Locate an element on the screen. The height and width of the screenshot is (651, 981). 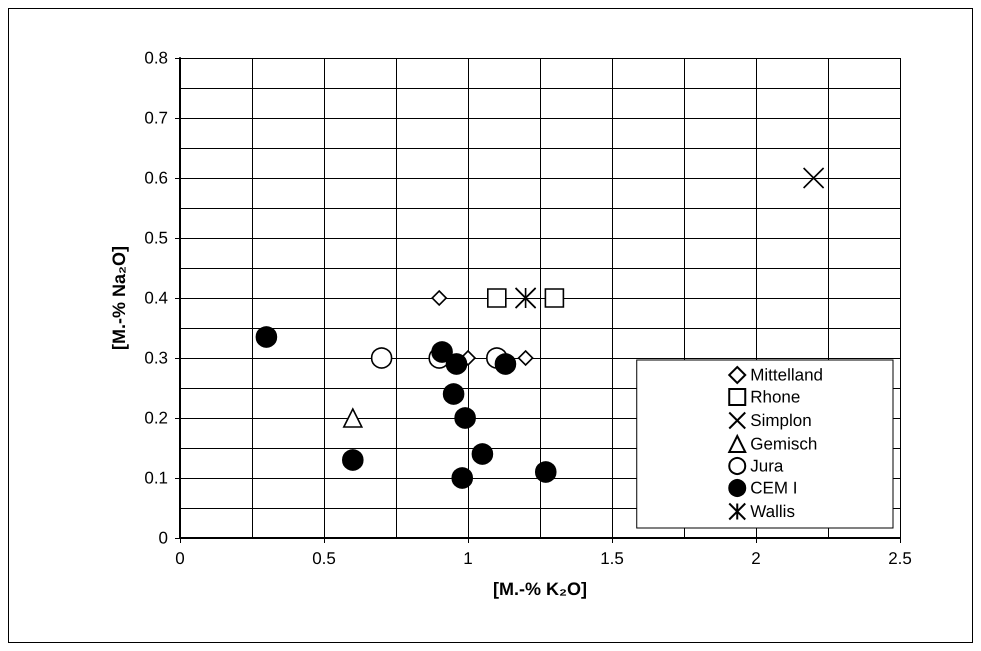
y-tick-label: 0.6 is located at coordinates (156, 178).